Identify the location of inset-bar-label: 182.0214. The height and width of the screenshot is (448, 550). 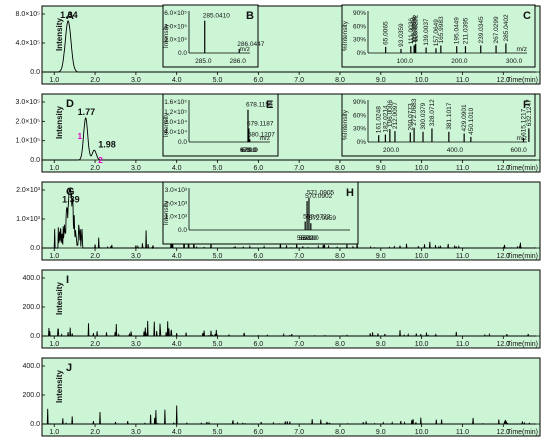
(385, 118).